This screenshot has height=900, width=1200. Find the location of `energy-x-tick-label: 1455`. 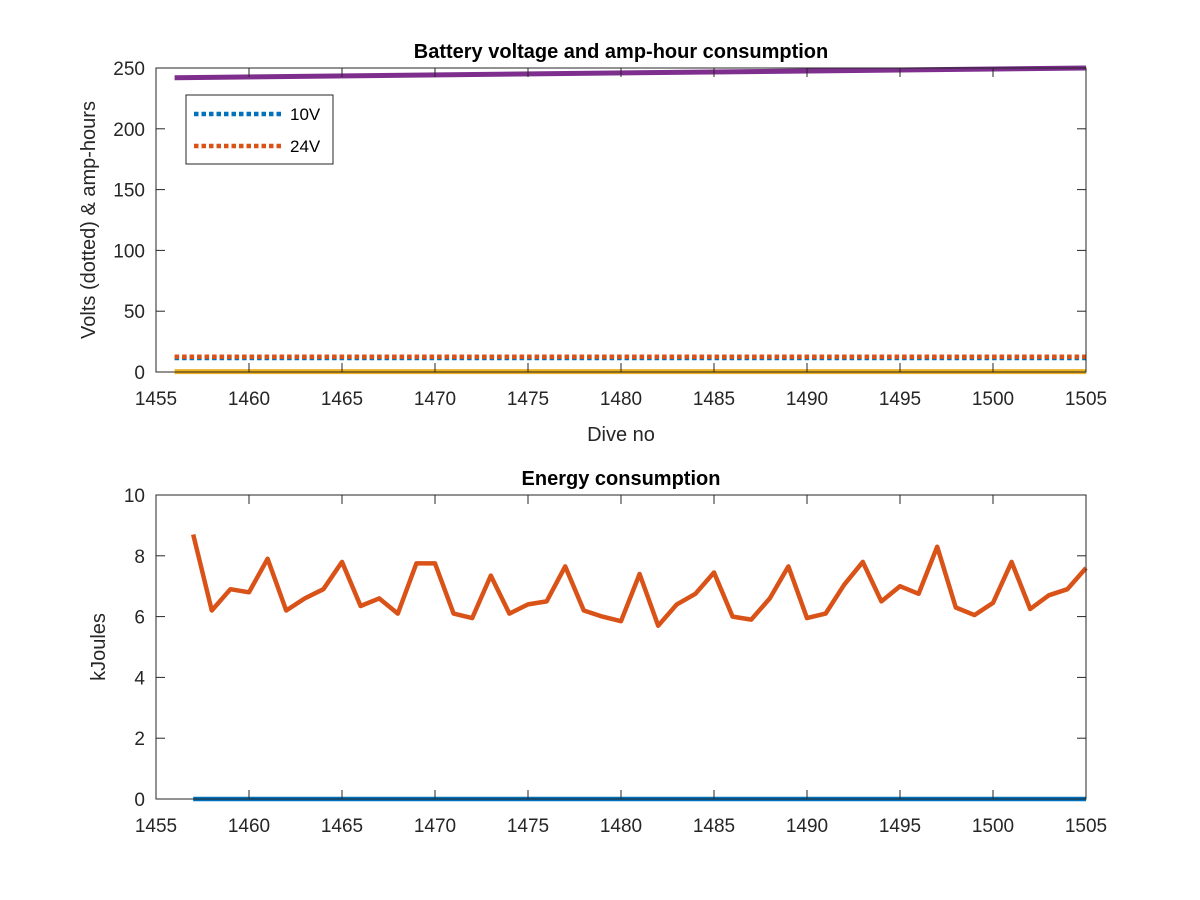

energy-x-tick-label: 1455 is located at coordinates (156, 826).